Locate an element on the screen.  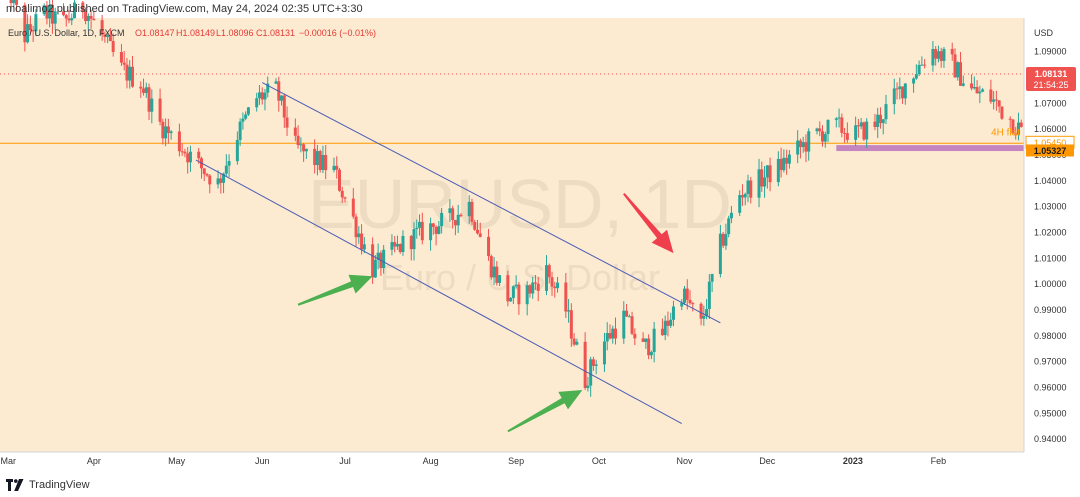
x-tick-label: May is located at coordinates (177, 461).